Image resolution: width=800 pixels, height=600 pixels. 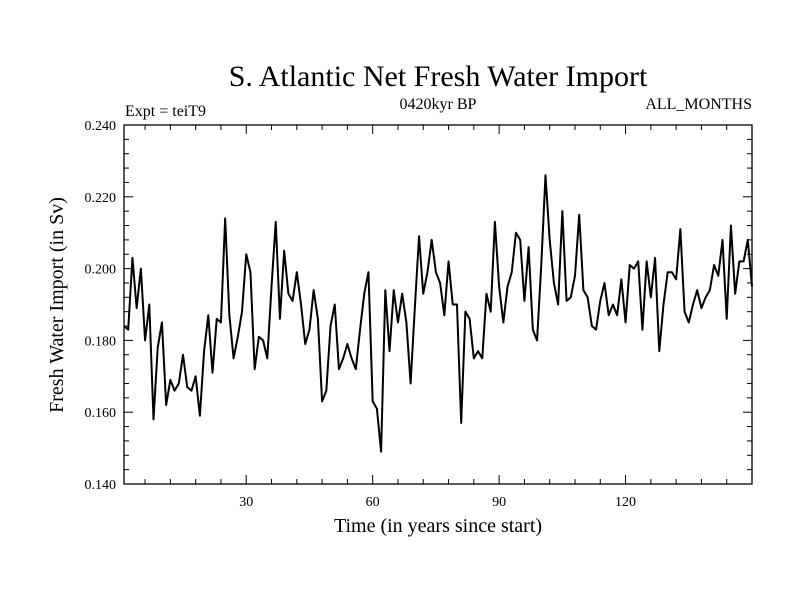 I want to click on y-tick-label: 0.160, so click(x=101, y=413).